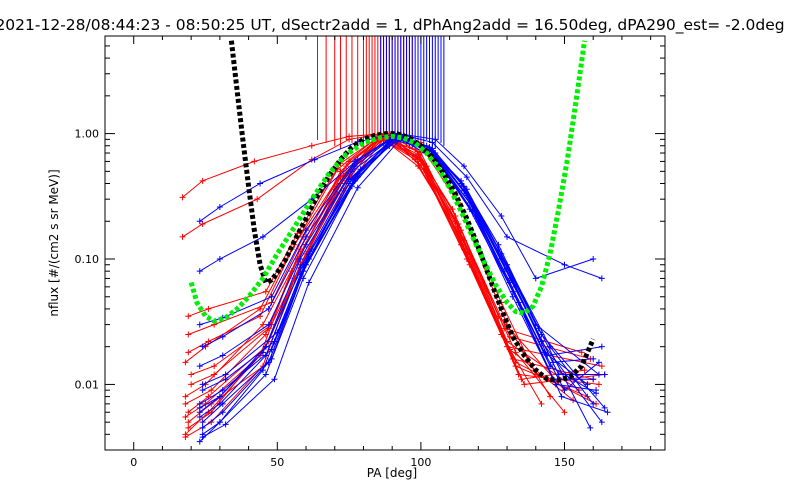 This screenshot has height=500, width=800. I want to click on x-tick-label: 50, so click(277, 462).